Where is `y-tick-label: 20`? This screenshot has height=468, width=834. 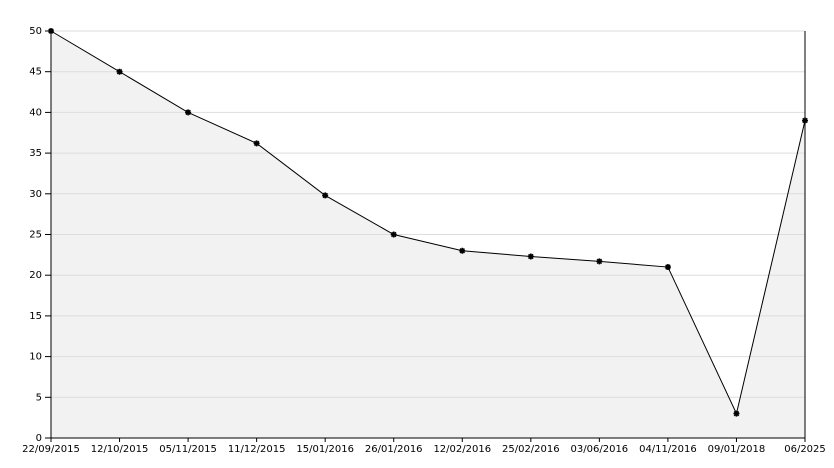 y-tick-label: 20 is located at coordinates (35, 275).